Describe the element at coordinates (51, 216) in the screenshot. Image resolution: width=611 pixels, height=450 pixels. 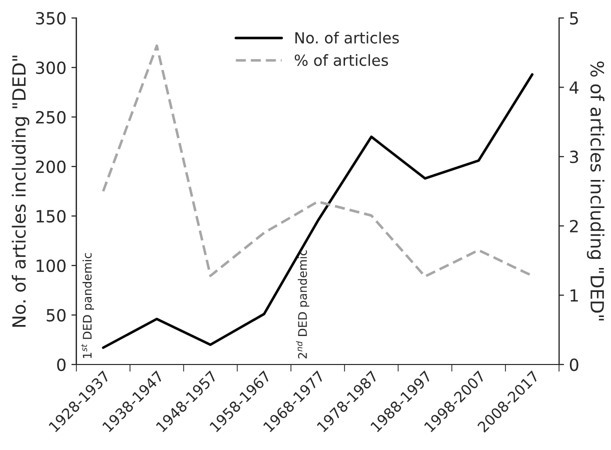
I see `y-tick-label: 150` at that location.